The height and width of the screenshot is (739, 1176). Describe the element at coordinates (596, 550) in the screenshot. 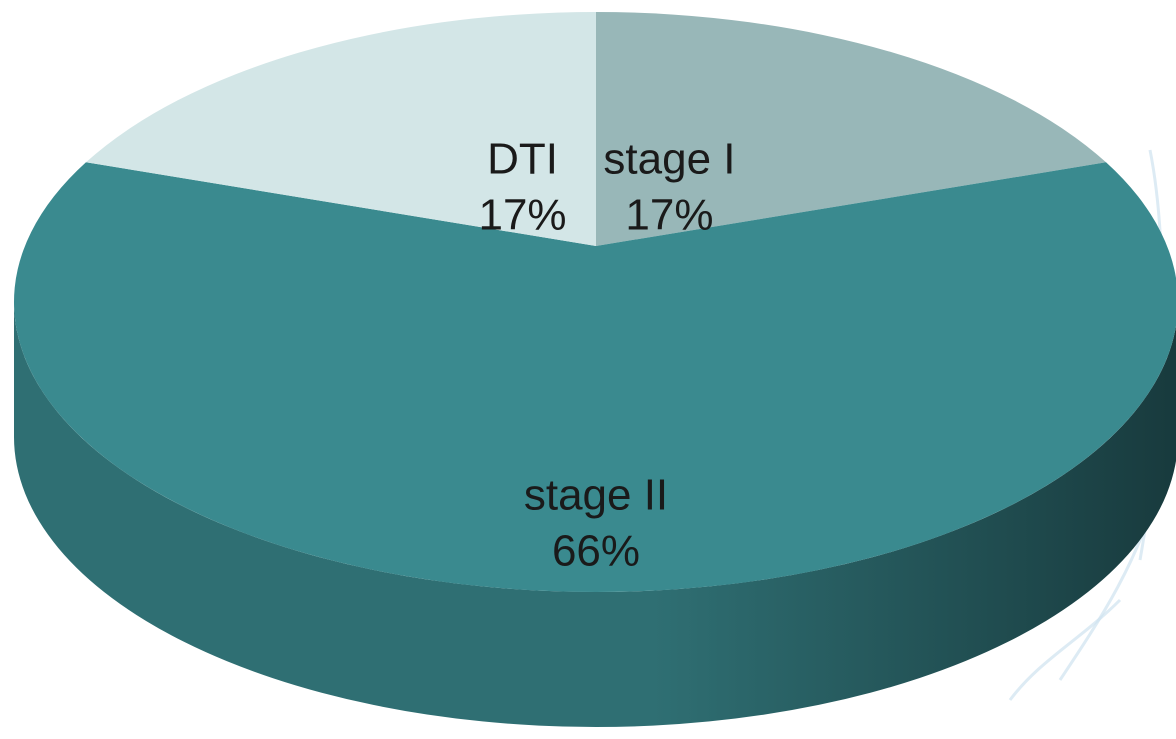

I see `slice-label-percent: 66%` at that location.